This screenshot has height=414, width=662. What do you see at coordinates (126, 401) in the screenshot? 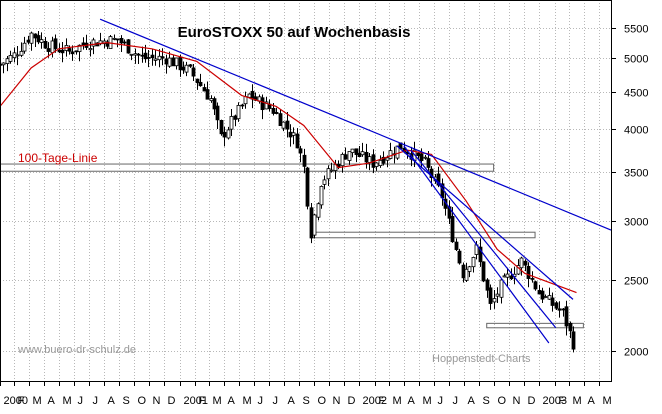
I see `x-tick-label: S` at bounding box center [126, 401].